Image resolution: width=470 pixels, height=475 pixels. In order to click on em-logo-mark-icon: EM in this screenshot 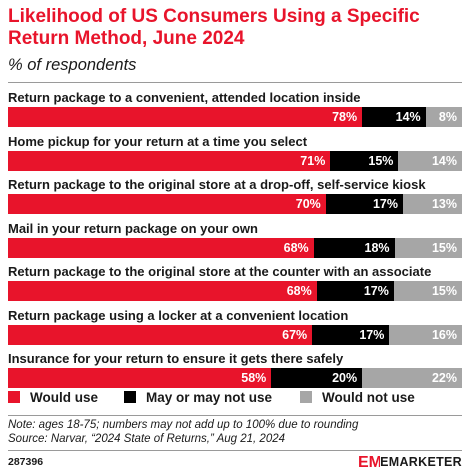, I will do `click(369, 462)`.